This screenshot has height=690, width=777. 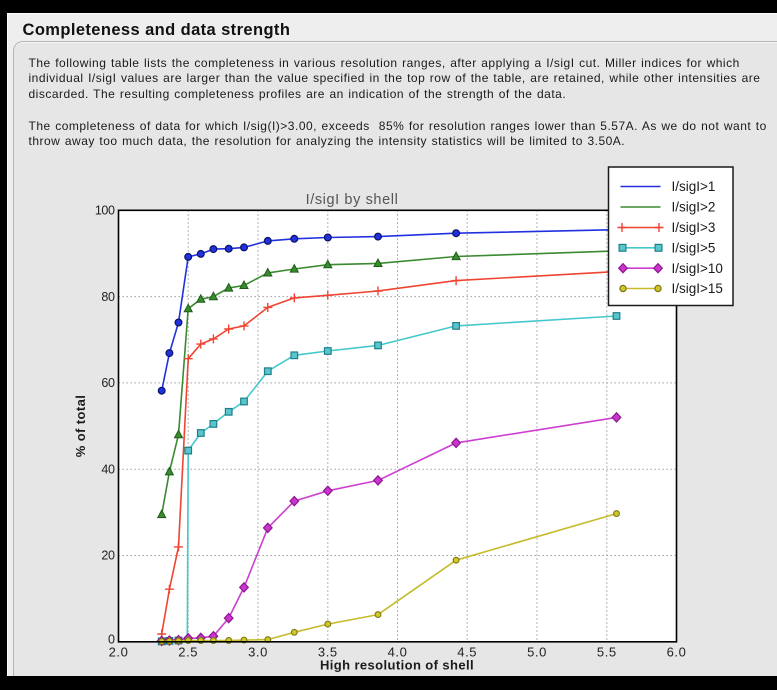 What do you see at coordinates (352, 200) in the screenshot?
I see `svg-text: I/sigI by shell` at bounding box center [352, 200].